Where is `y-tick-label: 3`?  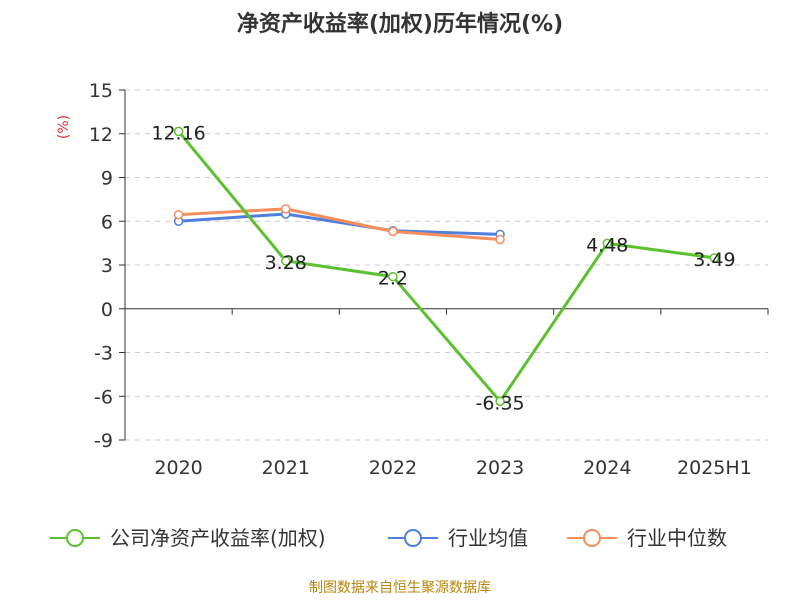 y-tick-label: 3 is located at coordinates (107, 266).